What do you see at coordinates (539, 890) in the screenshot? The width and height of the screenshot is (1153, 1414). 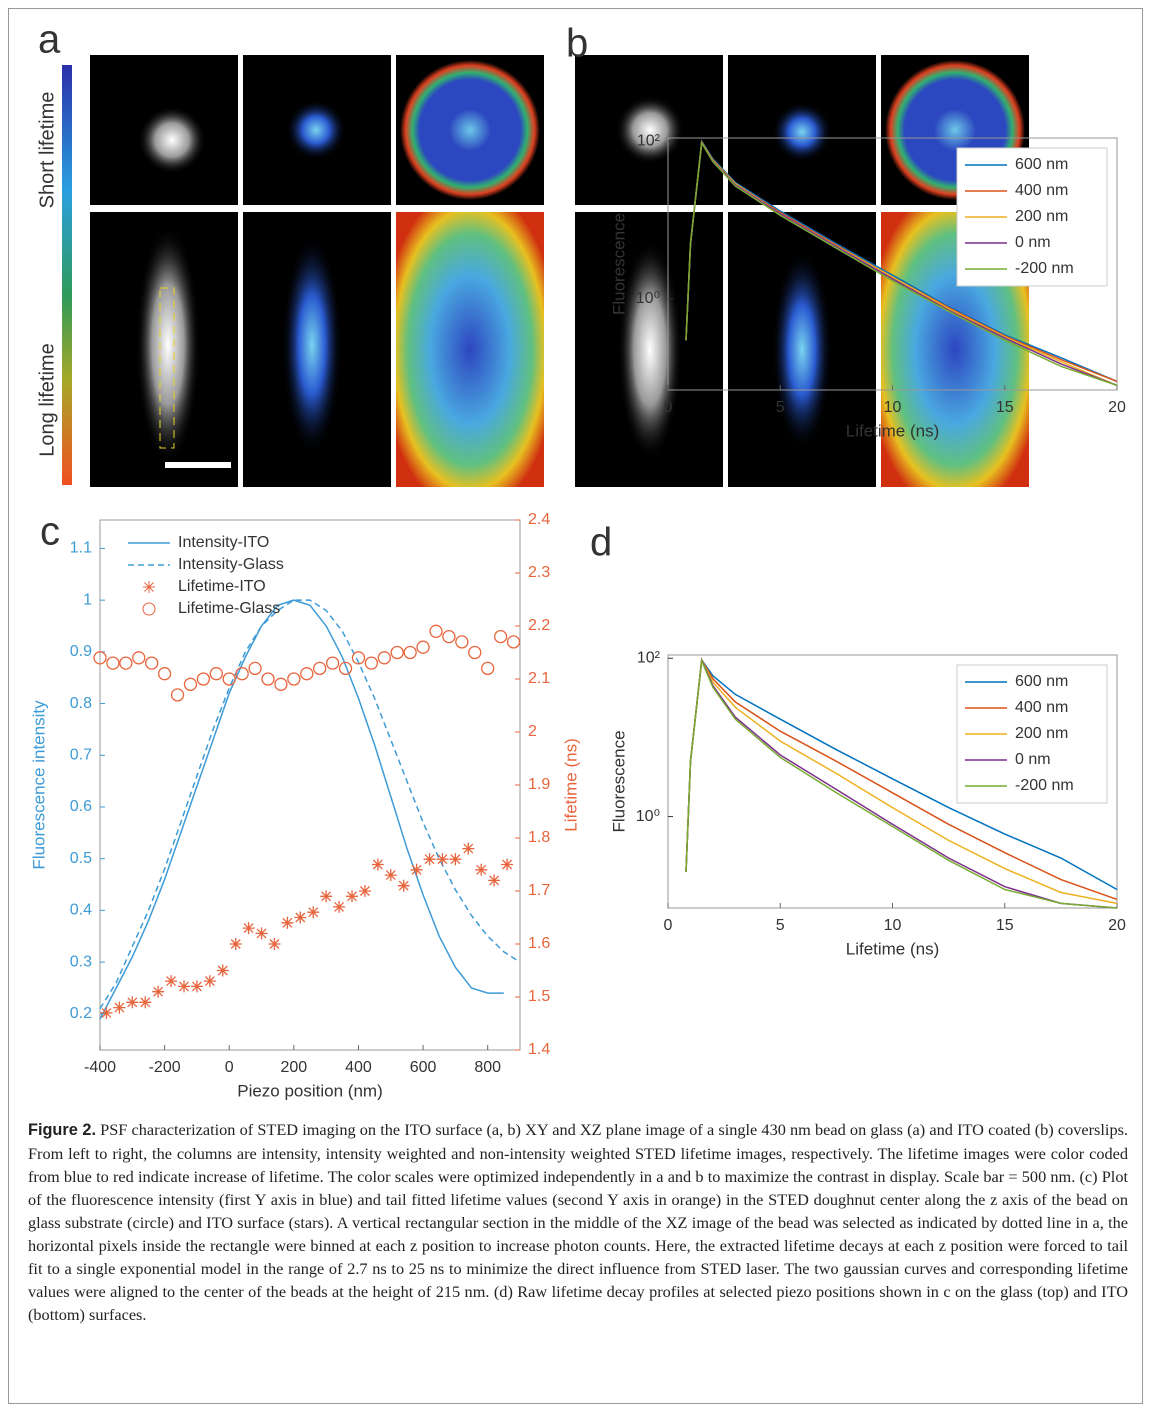 I see `y2-tick-label: 1.7` at bounding box center [539, 890].